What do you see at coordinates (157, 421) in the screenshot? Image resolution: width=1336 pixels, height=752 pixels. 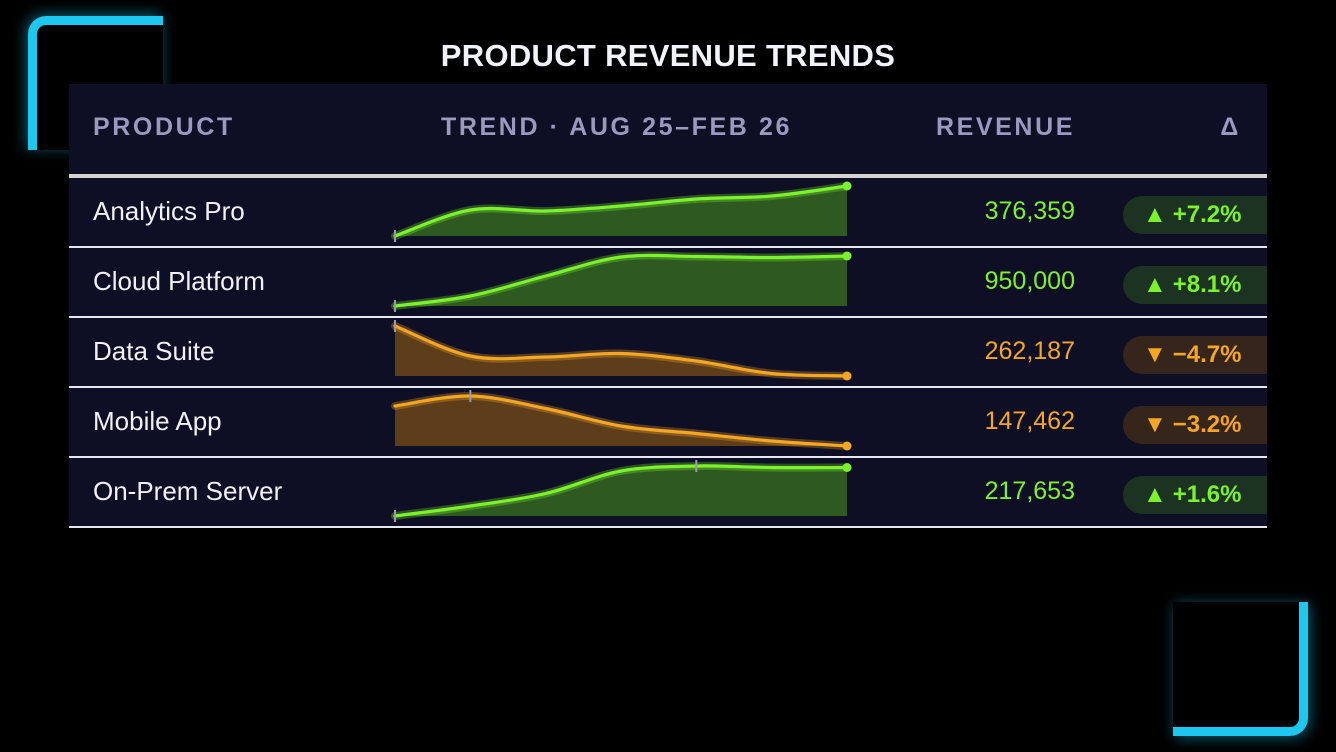 I see `product-name: Mobile App` at bounding box center [157, 421].